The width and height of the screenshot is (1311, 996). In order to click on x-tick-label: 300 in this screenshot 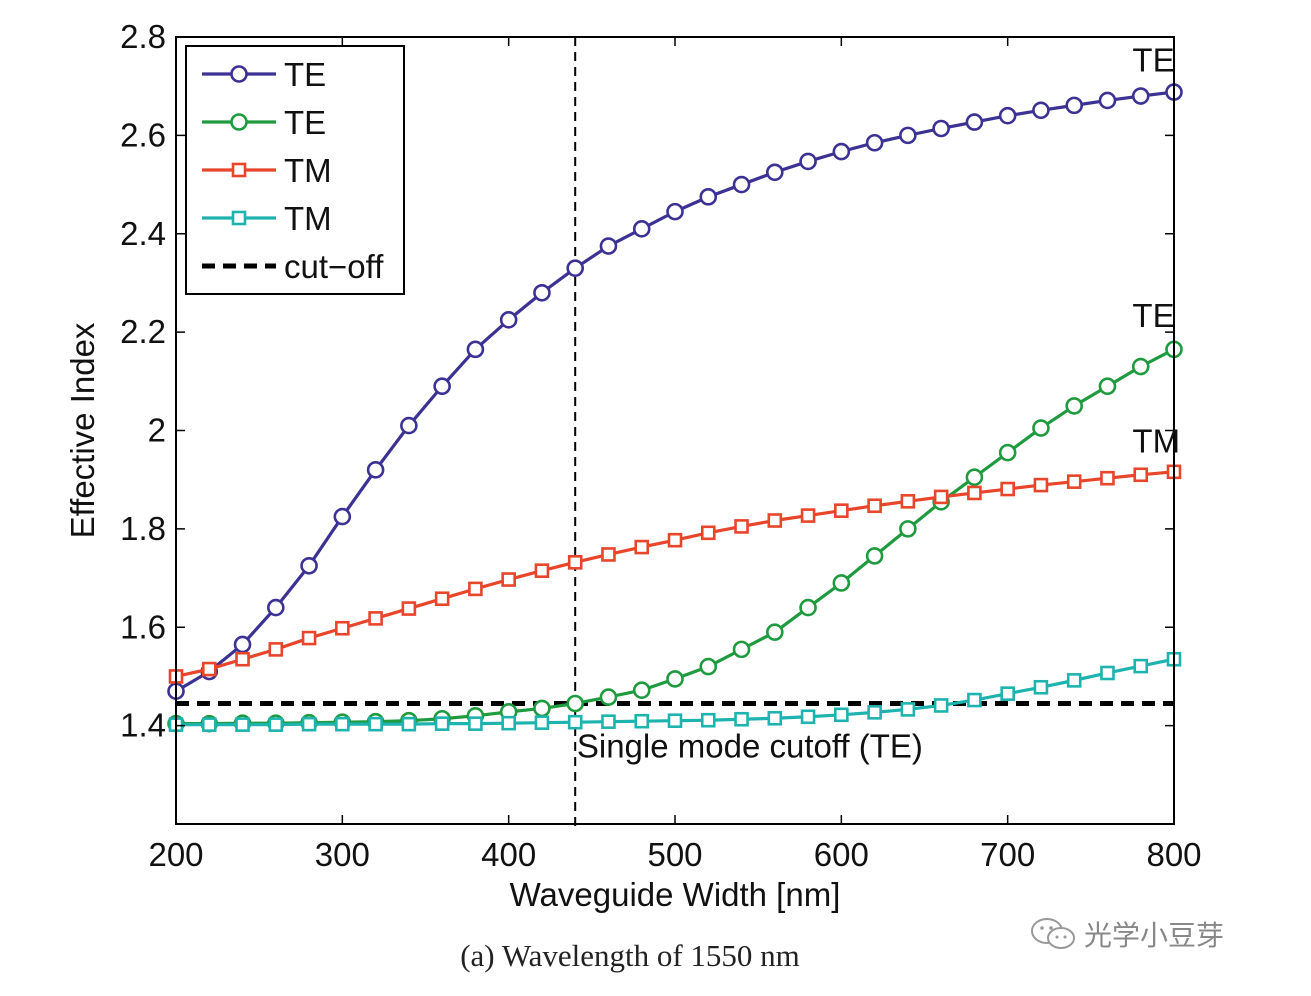, I will do `click(342, 854)`.